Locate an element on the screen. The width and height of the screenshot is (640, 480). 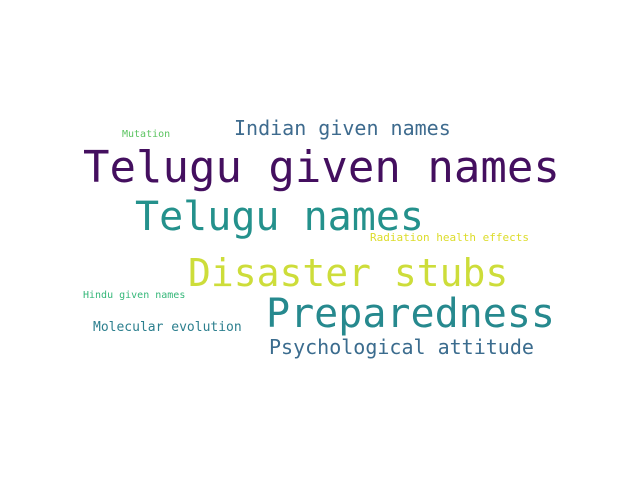
word-psychological-attitude: Psychological attitude is located at coordinates (401, 347).